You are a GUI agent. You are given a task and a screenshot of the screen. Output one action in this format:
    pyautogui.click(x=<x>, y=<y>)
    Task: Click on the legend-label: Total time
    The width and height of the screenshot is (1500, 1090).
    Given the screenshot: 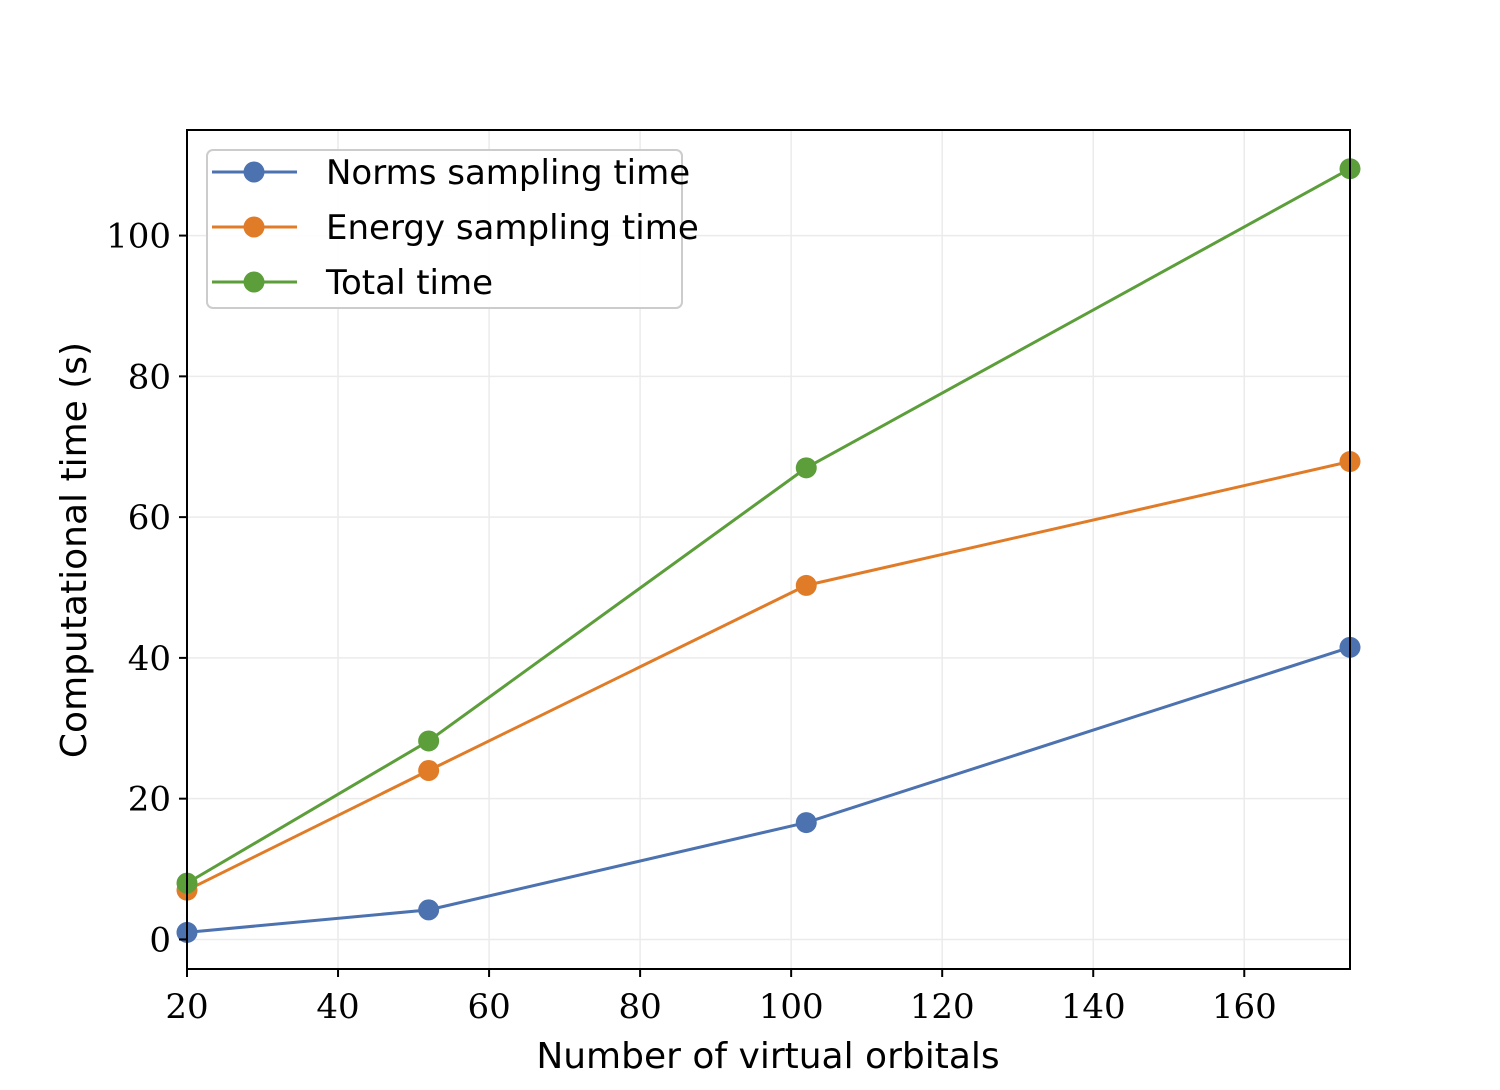 What is the action you would take?
    pyautogui.click(x=409, y=283)
    